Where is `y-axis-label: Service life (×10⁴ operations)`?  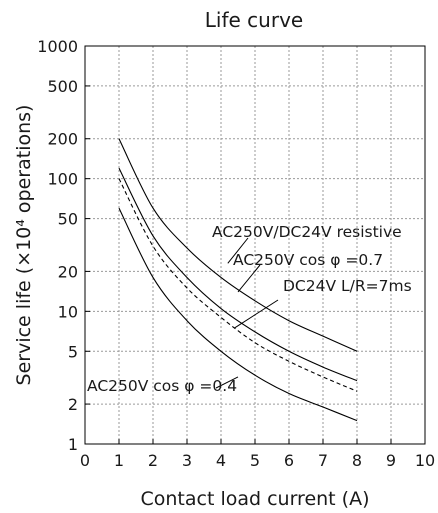 y-axis-label: Service life (×10⁴ operations) is located at coordinates (24, 245).